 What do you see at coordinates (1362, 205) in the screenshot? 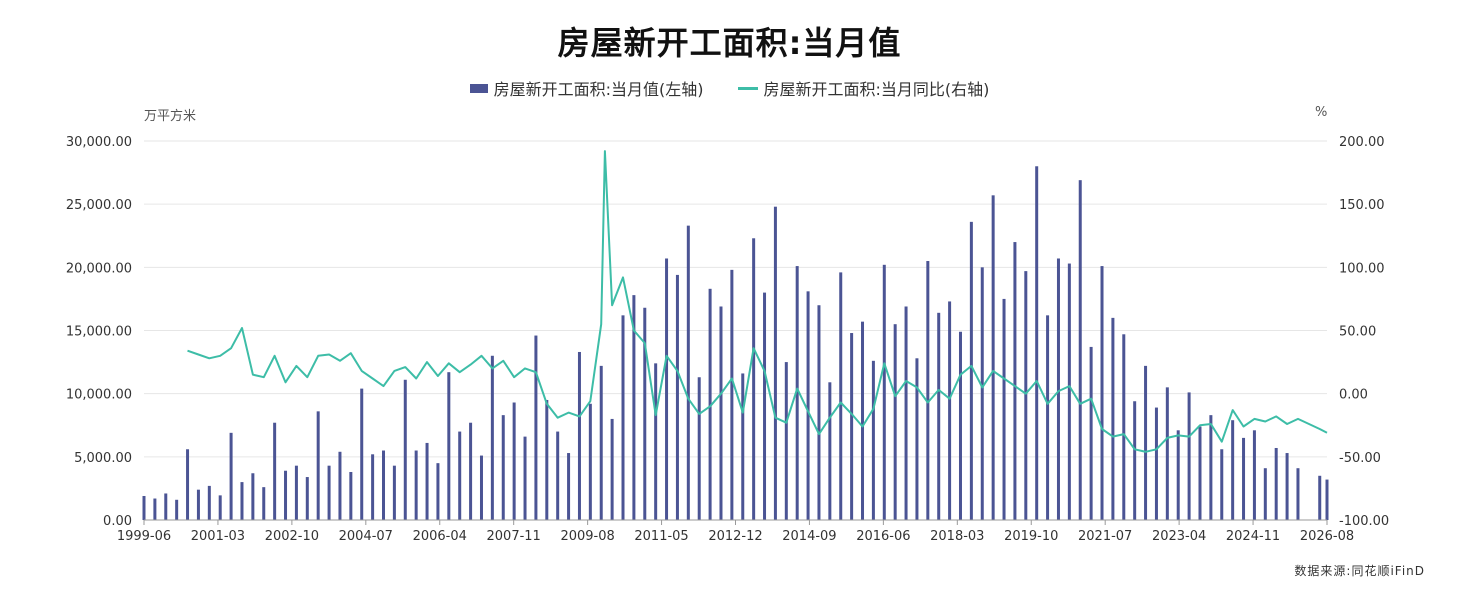
I see `y-right-tick-label: 150.00` at bounding box center [1362, 205].